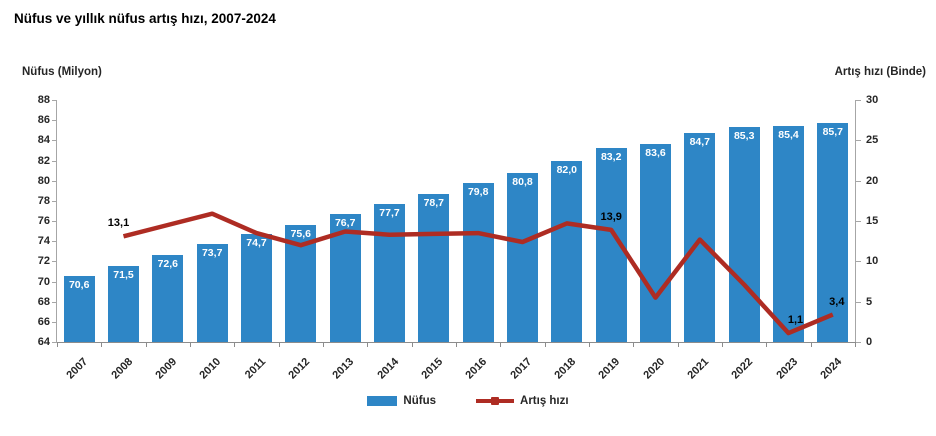 The width and height of the screenshot is (936, 436). I want to click on x-axis-label-2021: 2021, so click(698, 368).